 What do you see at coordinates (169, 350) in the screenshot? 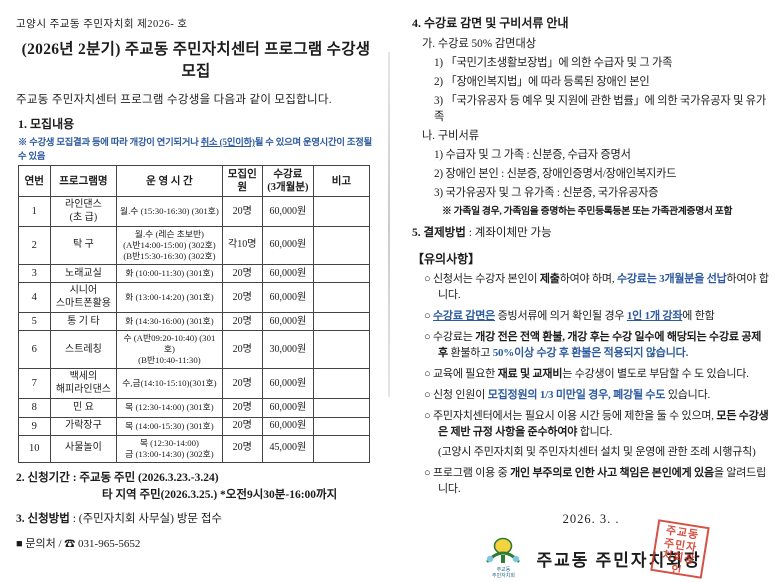
I see `cell-time: 수 (A반09:20-10:40) (301호) (B반10:40-11:30)` at bounding box center [169, 350].